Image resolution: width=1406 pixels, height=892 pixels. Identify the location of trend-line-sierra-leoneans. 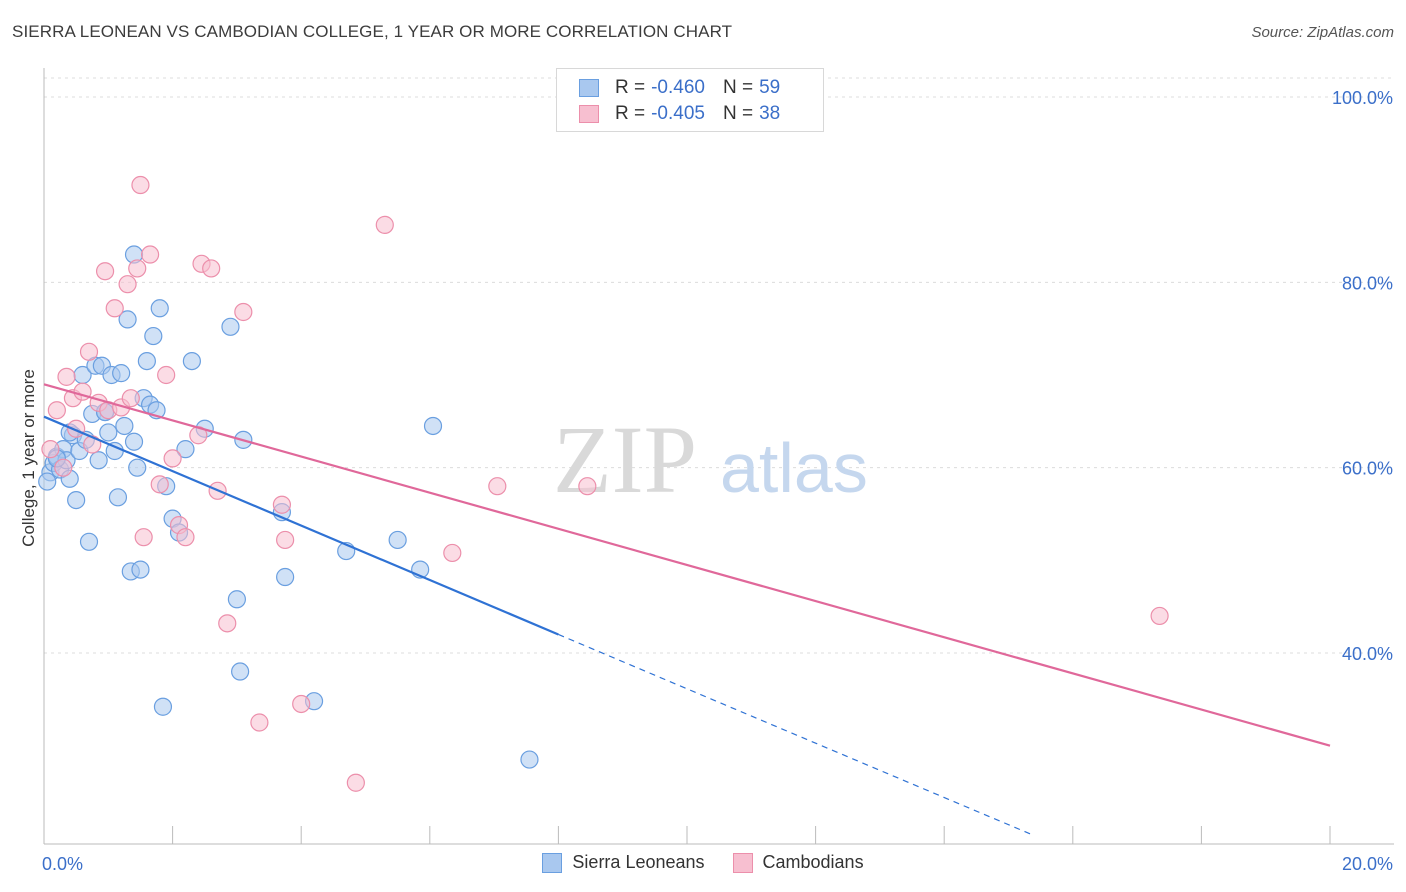
(301, 525).